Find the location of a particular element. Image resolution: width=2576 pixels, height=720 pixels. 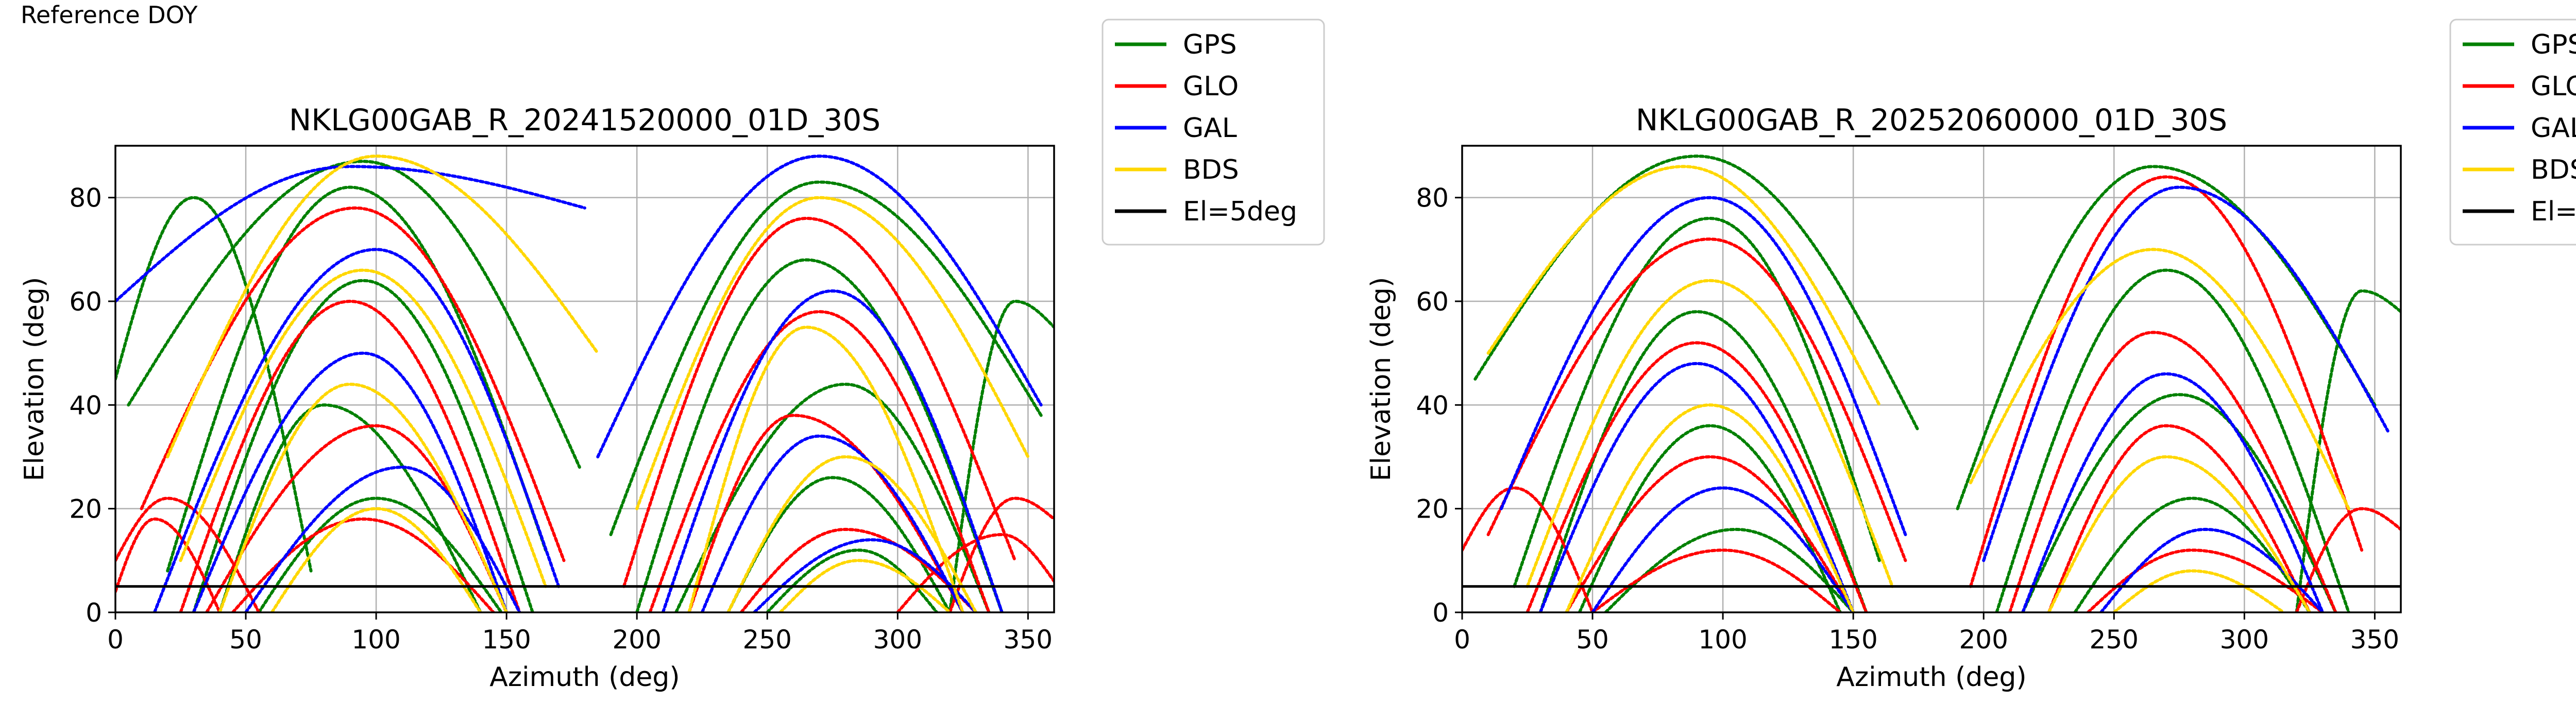

x-tick-label: 300 is located at coordinates (897, 640).